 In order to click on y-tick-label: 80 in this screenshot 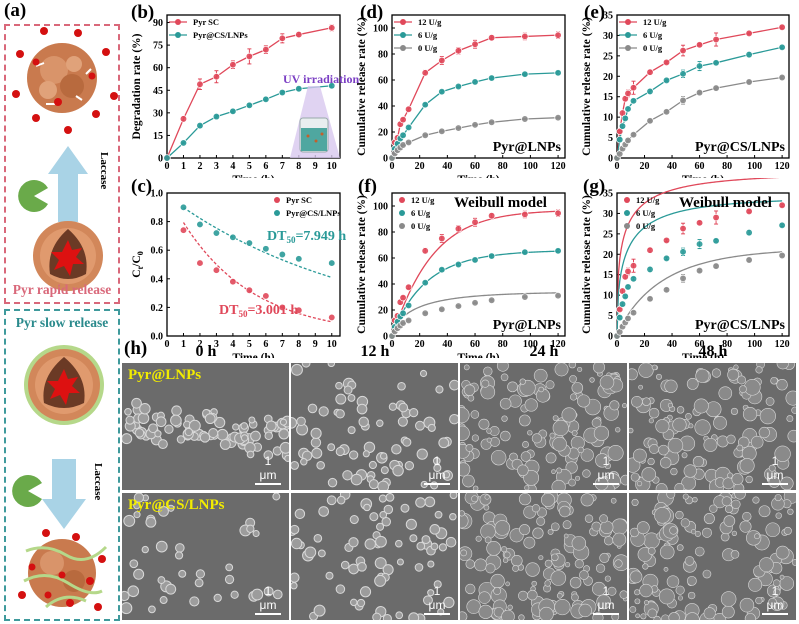, I will do `click(383, 233)`.